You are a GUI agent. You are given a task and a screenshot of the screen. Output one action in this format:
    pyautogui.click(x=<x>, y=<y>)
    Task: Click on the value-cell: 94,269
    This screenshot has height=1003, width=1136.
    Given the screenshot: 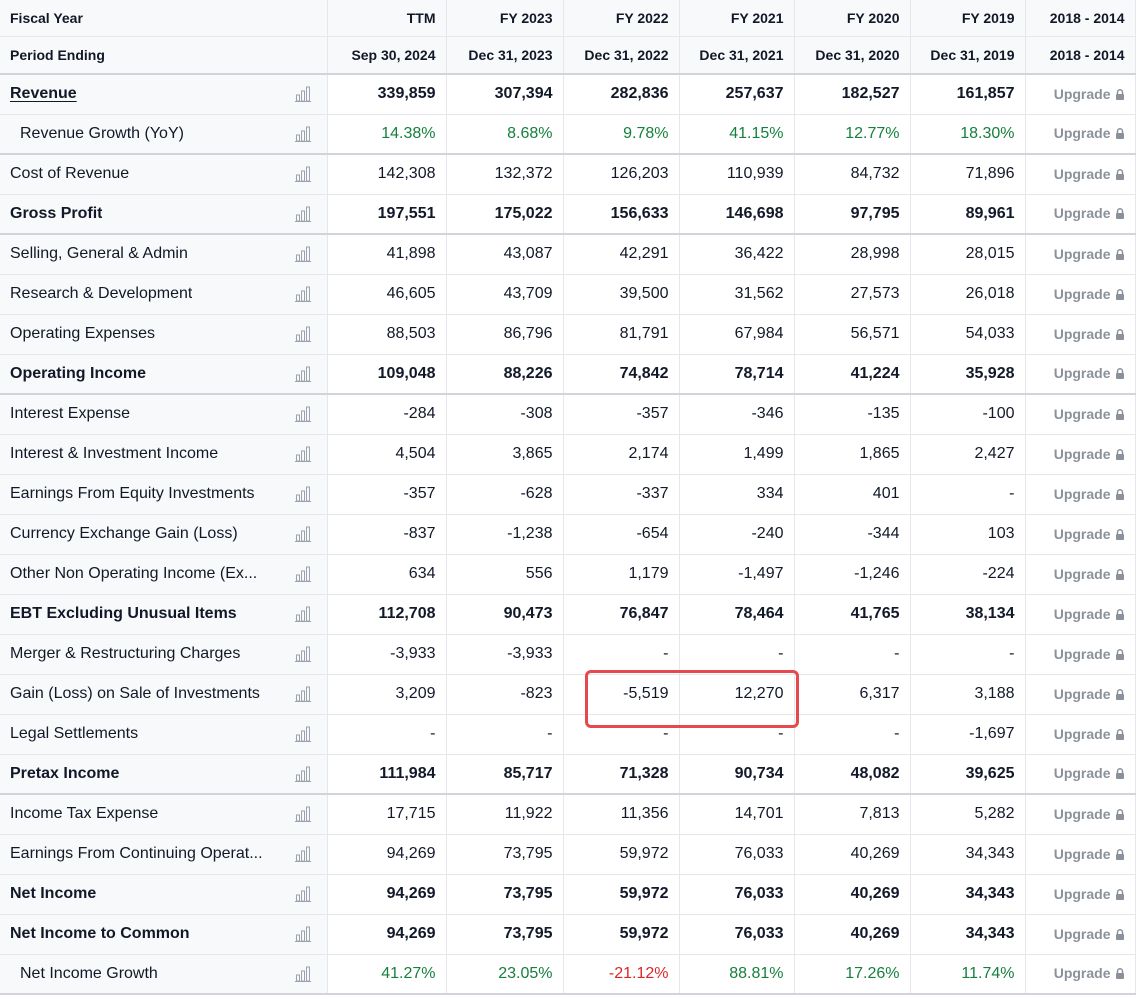 What is the action you would take?
    pyautogui.click(x=387, y=894)
    